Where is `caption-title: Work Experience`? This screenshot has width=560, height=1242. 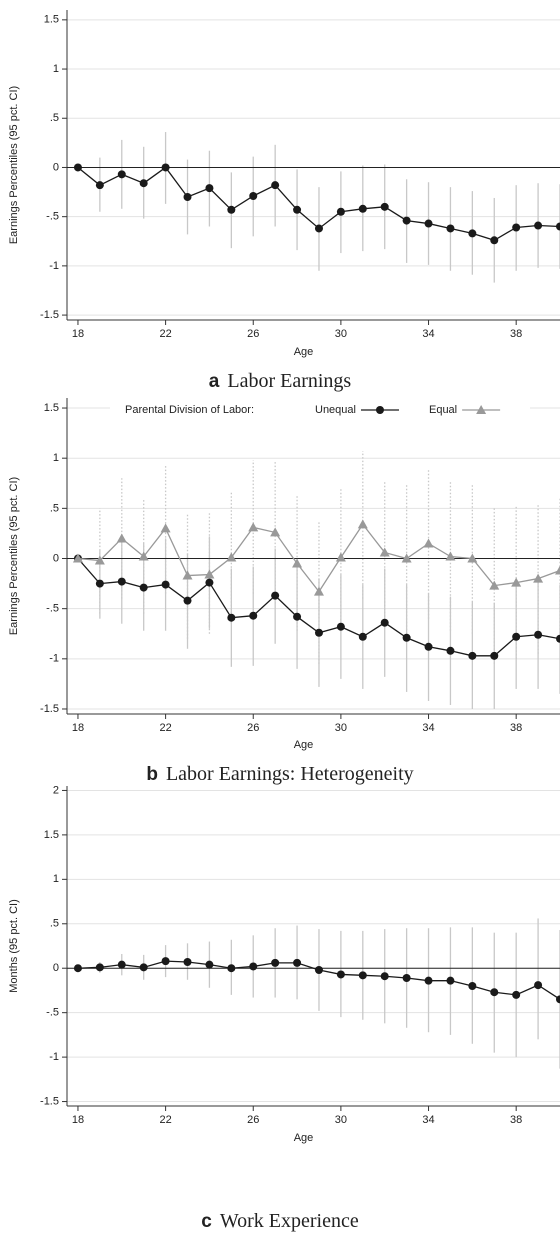
caption-title: Work Experience is located at coordinates (289, 1221).